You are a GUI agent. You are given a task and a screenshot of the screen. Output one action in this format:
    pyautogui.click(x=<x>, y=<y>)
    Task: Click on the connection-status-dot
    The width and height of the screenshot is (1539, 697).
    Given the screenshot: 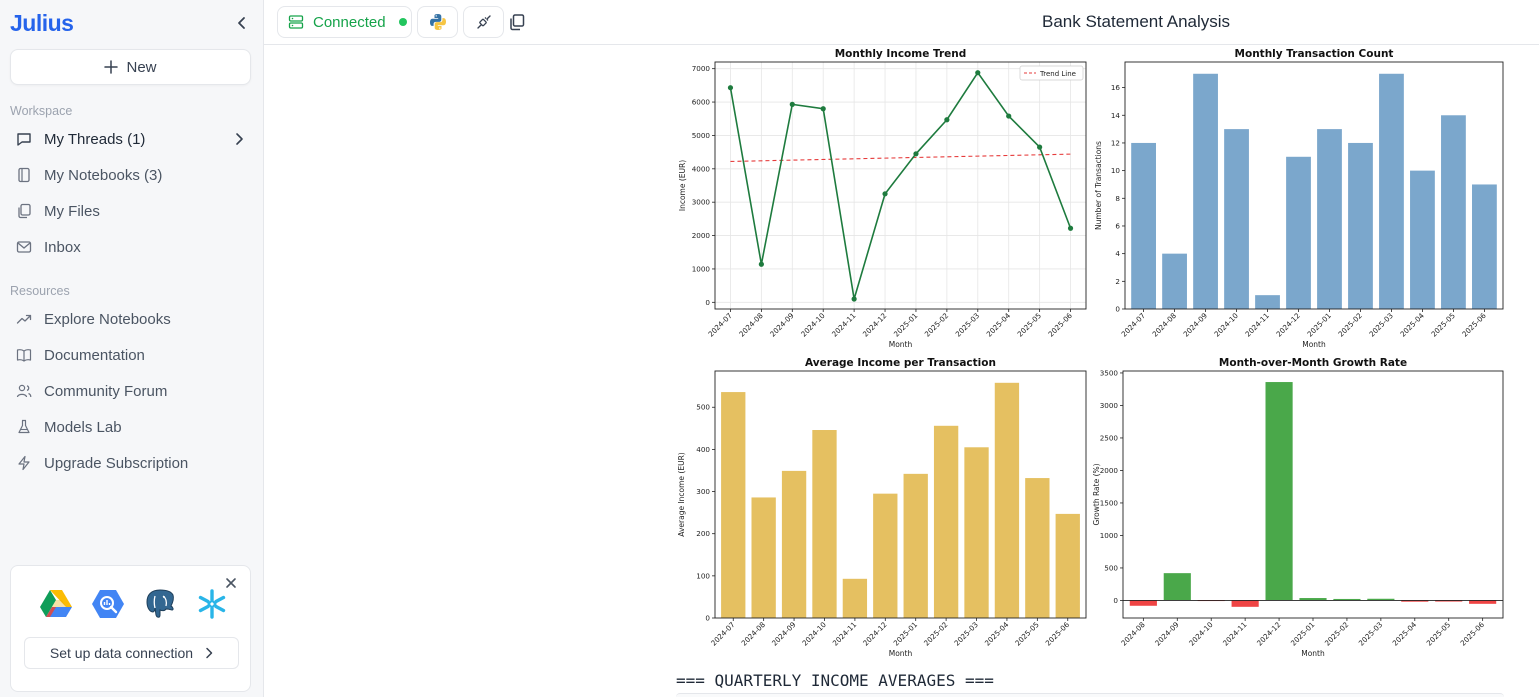 What is the action you would take?
    pyautogui.click(x=402, y=22)
    